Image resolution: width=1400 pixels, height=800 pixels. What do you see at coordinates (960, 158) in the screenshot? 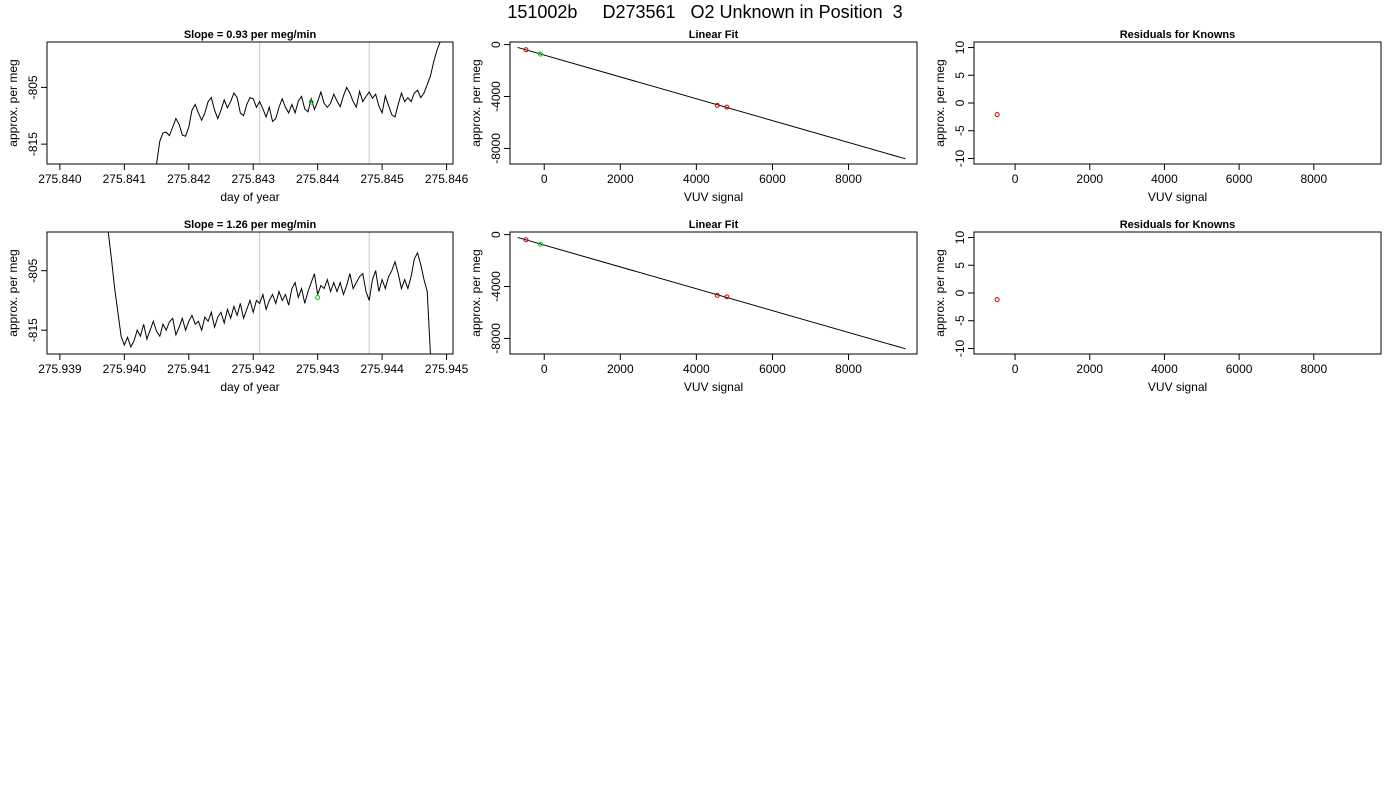
I see `y-tick-label: -10` at bounding box center [960, 158].